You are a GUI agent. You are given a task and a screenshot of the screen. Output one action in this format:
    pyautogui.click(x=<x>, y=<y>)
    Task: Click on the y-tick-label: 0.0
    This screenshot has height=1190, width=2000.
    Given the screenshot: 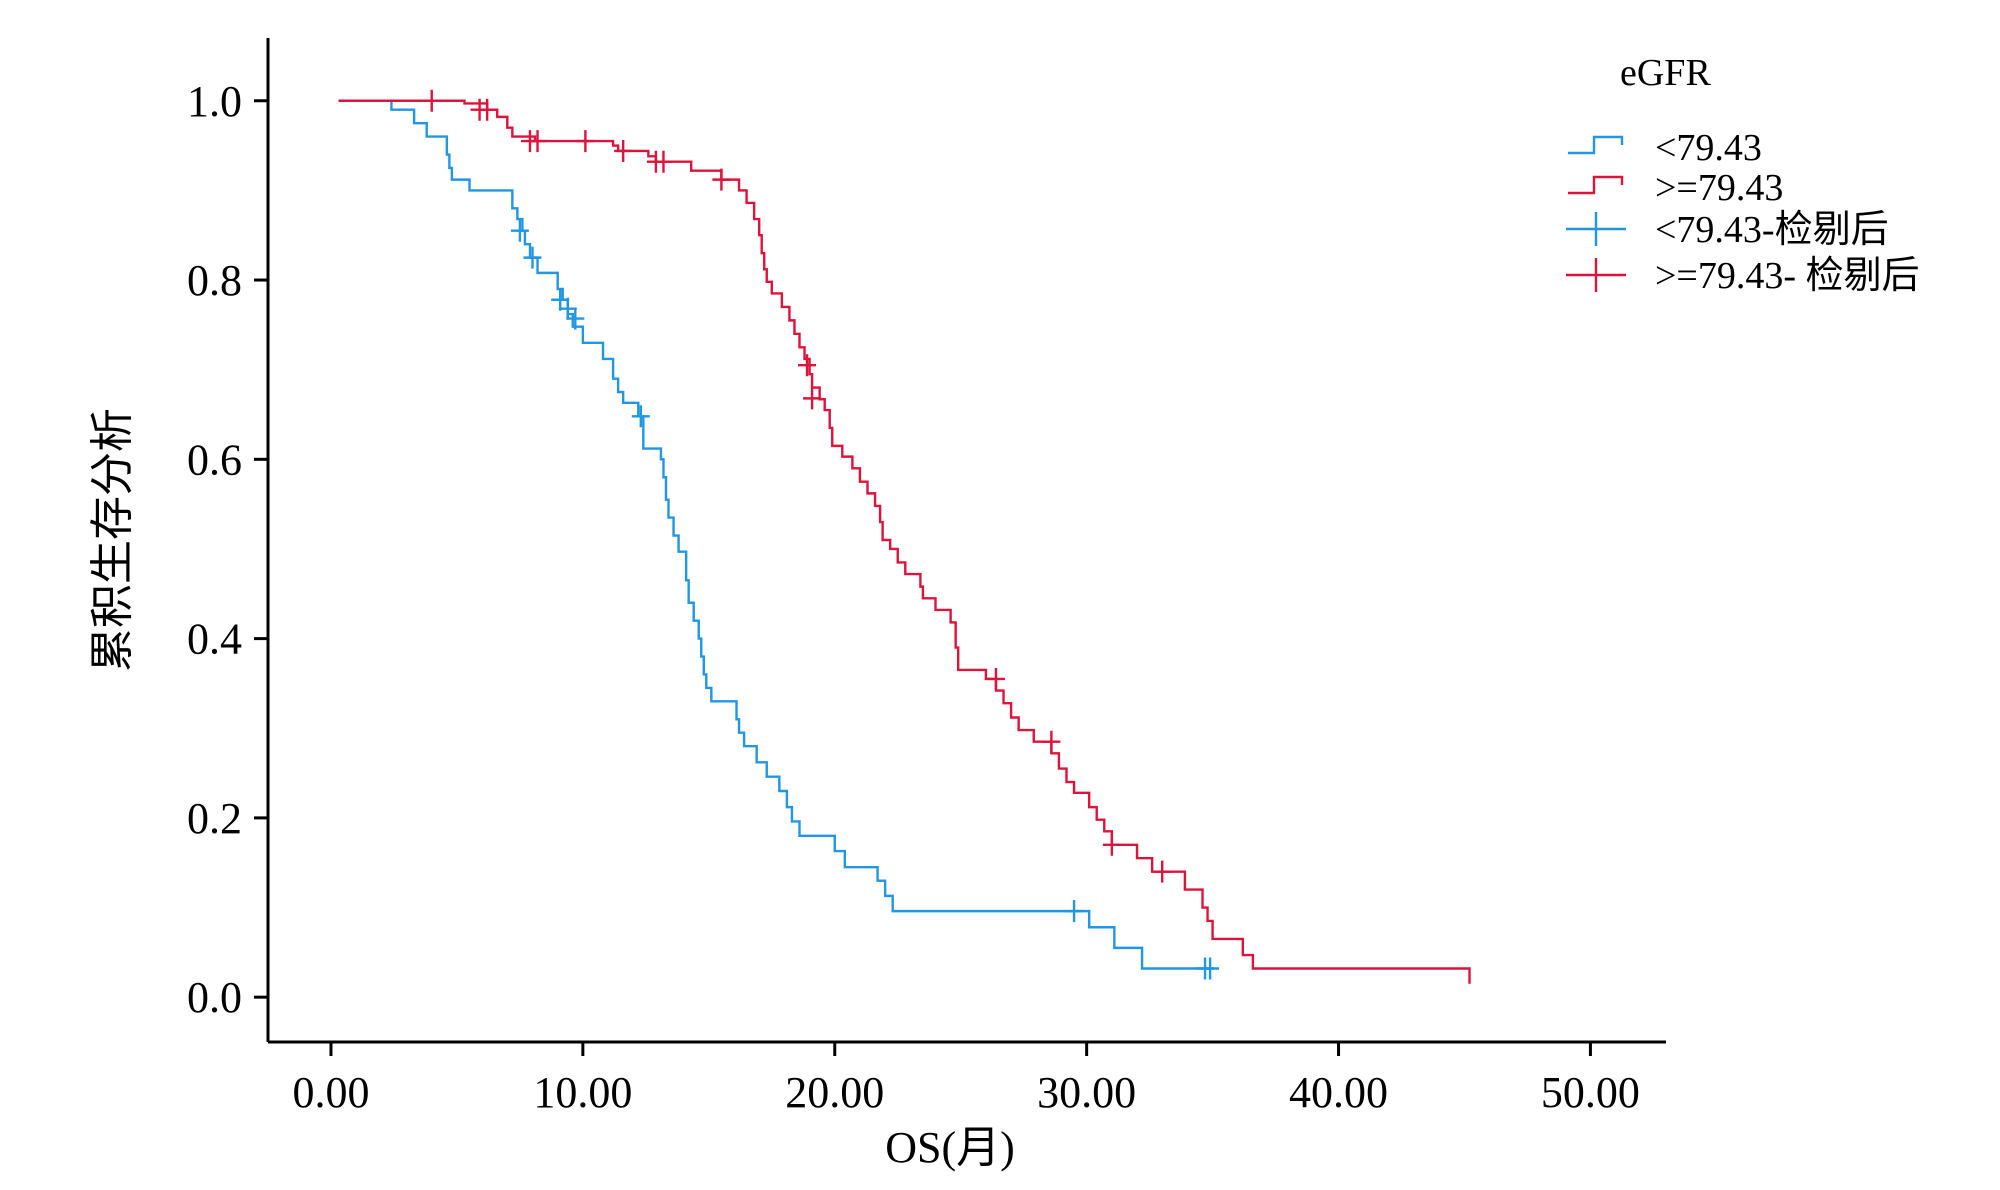 What is the action you would take?
    pyautogui.click(x=214, y=997)
    